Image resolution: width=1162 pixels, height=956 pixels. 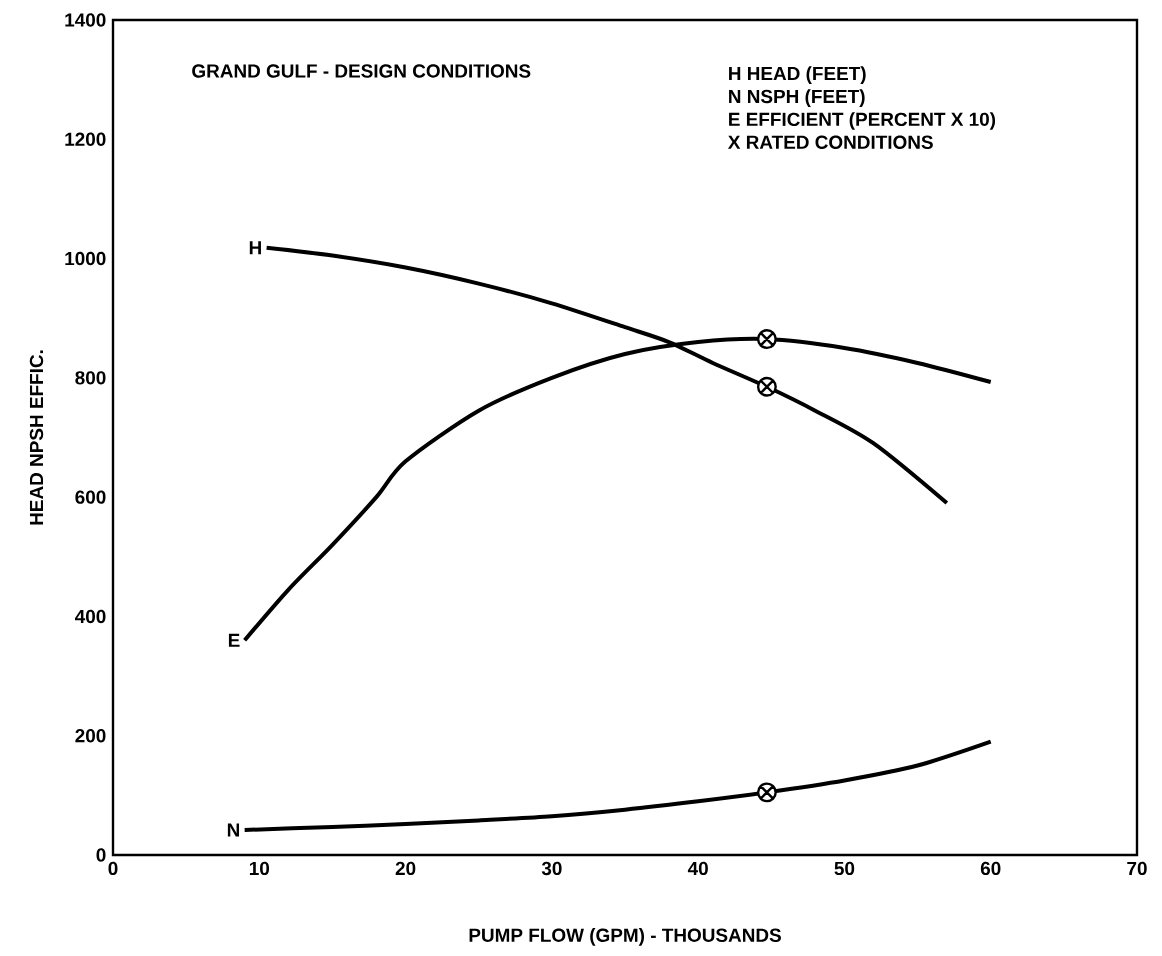 What do you see at coordinates (830, 142) in the screenshot?
I see `annotation: X RATED CONDITIONS` at bounding box center [830, 142].